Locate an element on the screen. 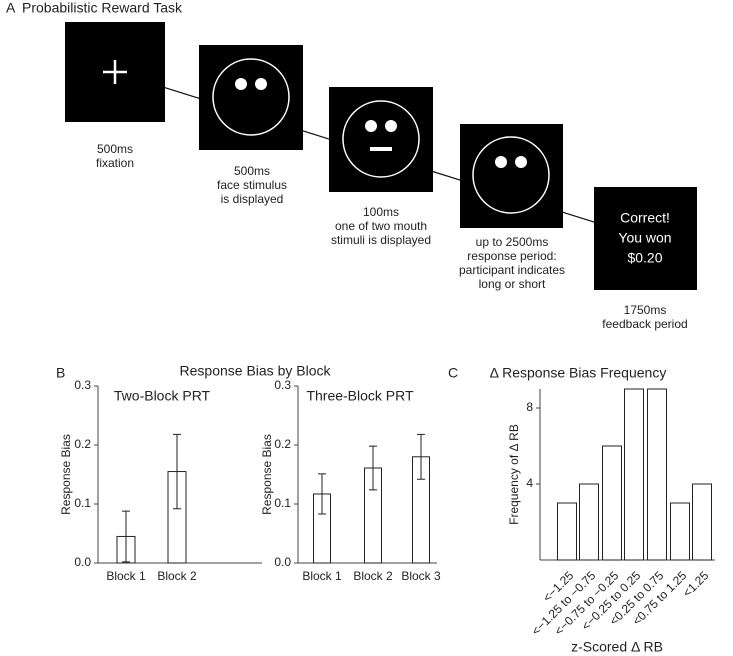 The width and height of the screenshot is (733, 656). x-tick-label: Block 3 is located at coordinates (421, 576).